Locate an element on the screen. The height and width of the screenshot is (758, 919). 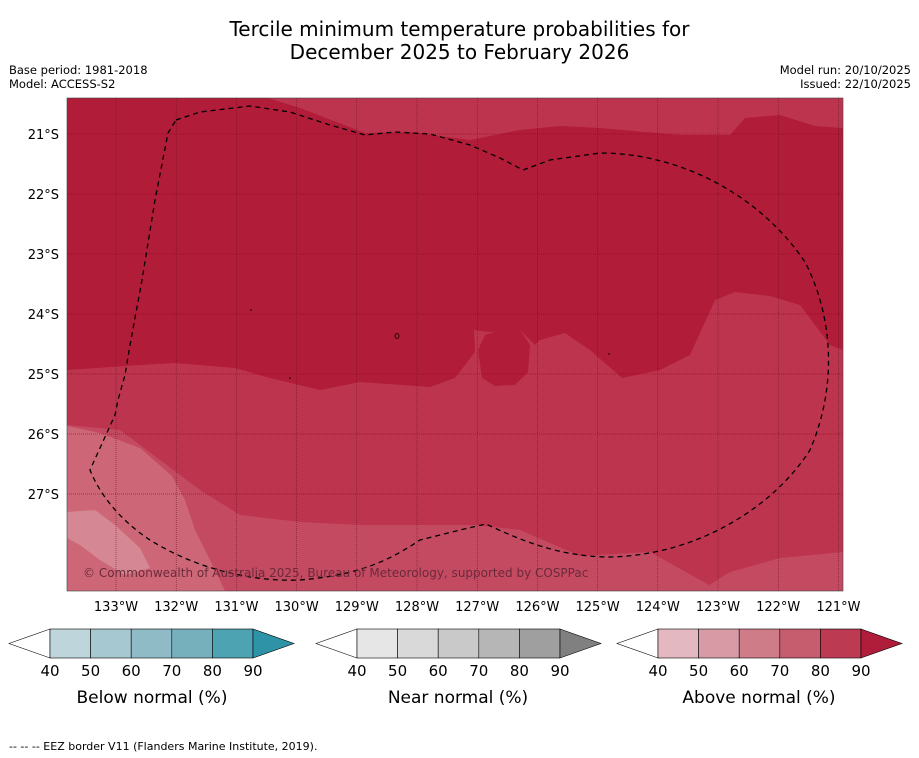
legend-above-tick: 60 is located at coordinates (739, 671).